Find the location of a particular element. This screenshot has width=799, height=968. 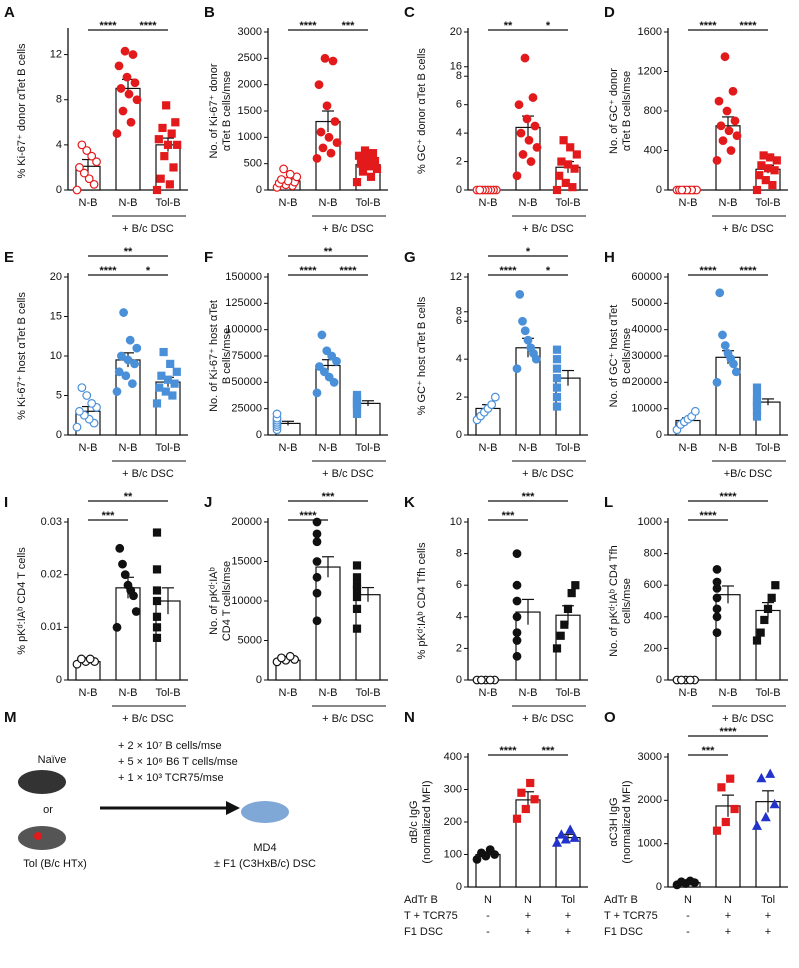

y-tick-label: 3000 is located at coordinates (250, 32).